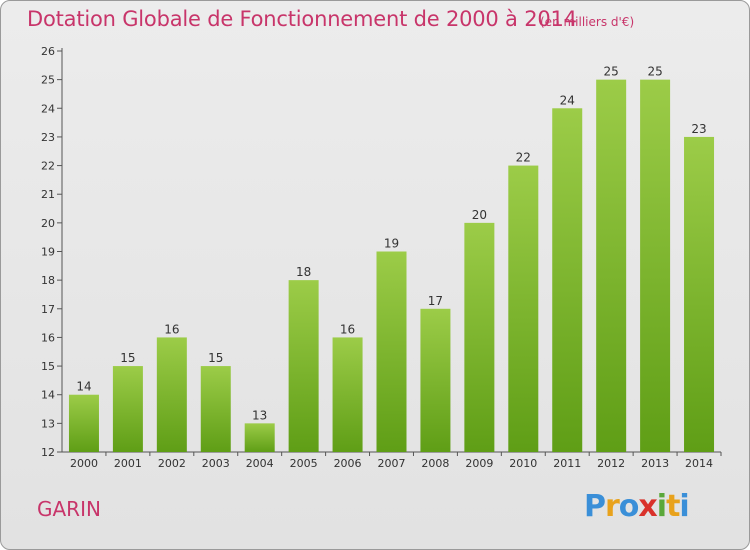 Image resolution: width=750 pixels, height=550 pixels. Describe the element at coordinates (699, 294) in the screenshot. I see `bar-2014` at that location.